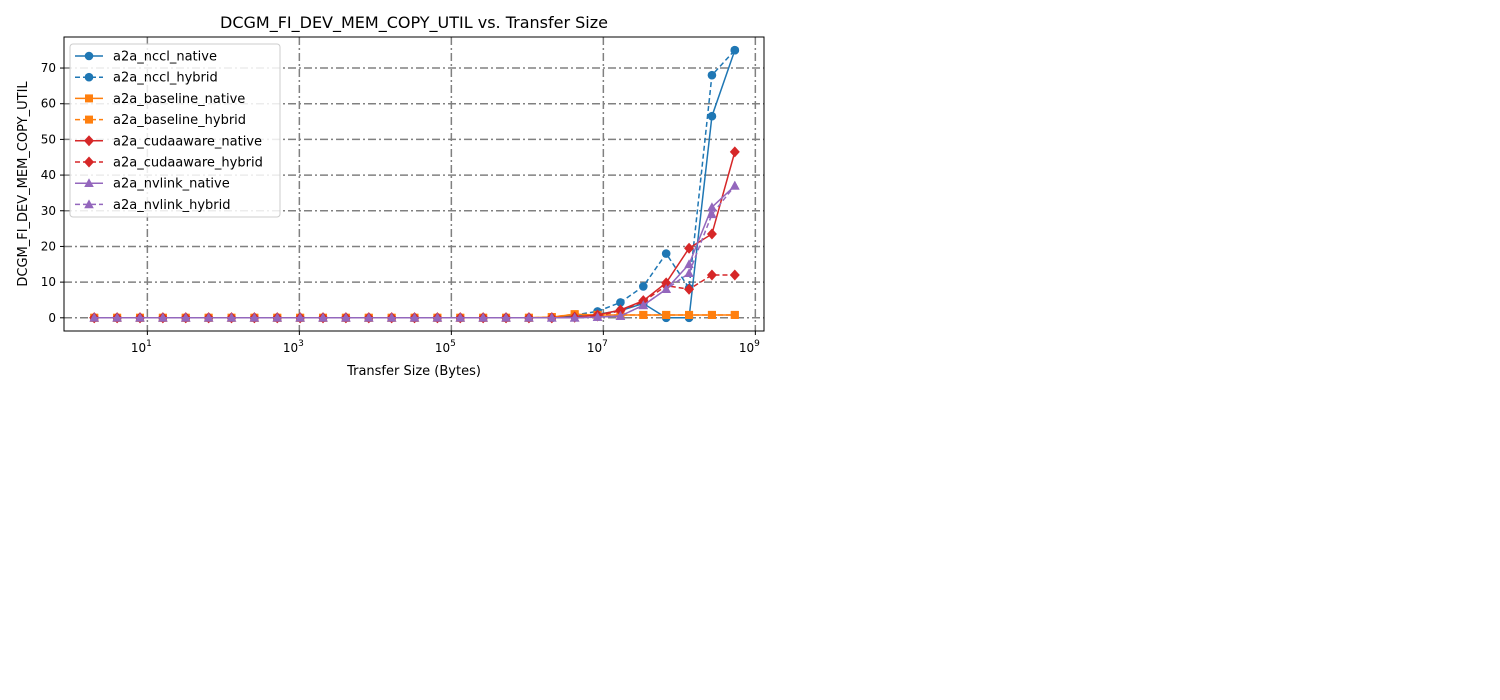  What do you see at coordinates (165, 57) in the screenshot?
I see `legend-label: a2a_nccl_native` at bounding box center [165, 57].